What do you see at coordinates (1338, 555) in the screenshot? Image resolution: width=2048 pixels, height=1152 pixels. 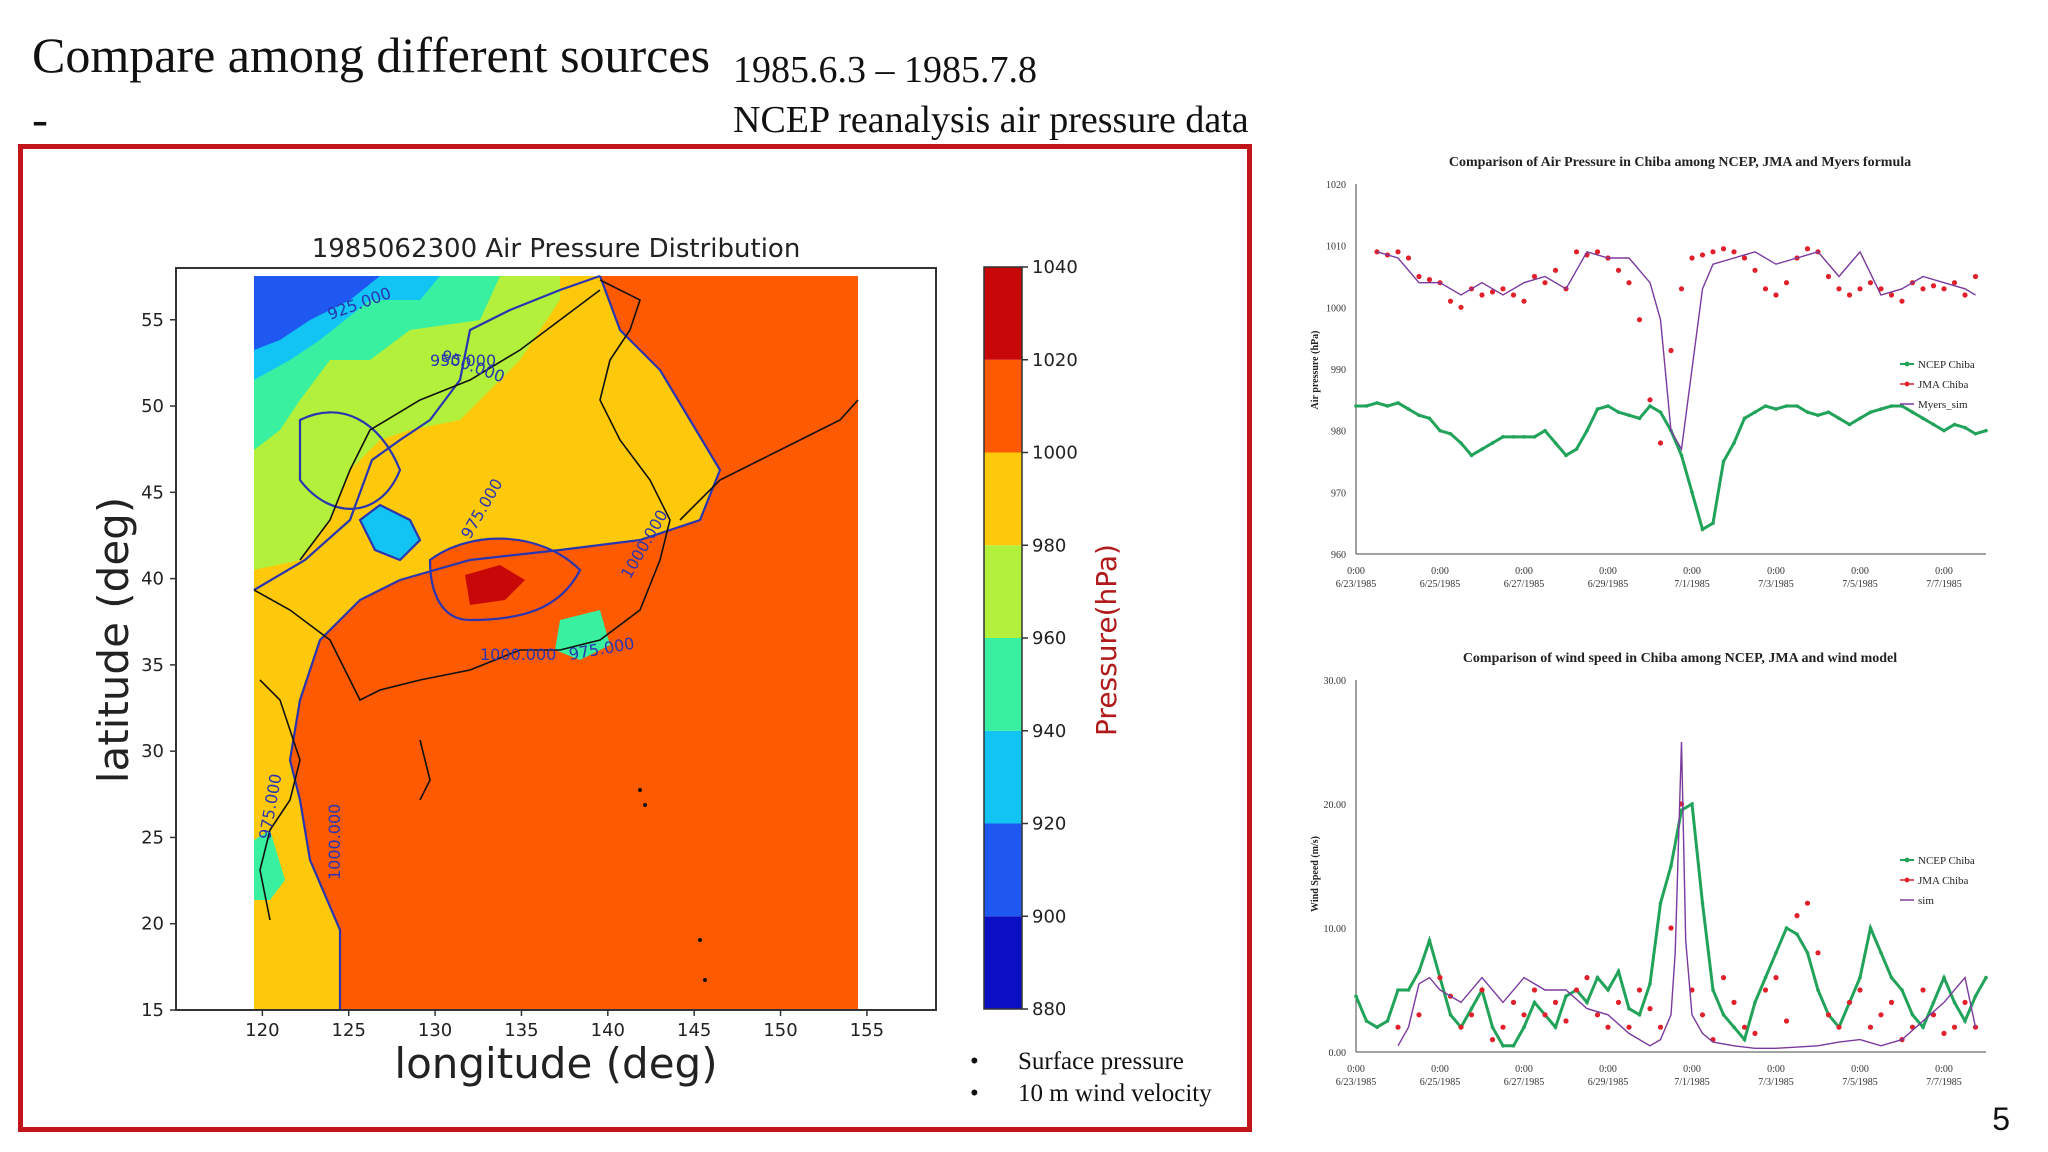 I see `y-tick-label: 960` at bounding box center [1338, 555].